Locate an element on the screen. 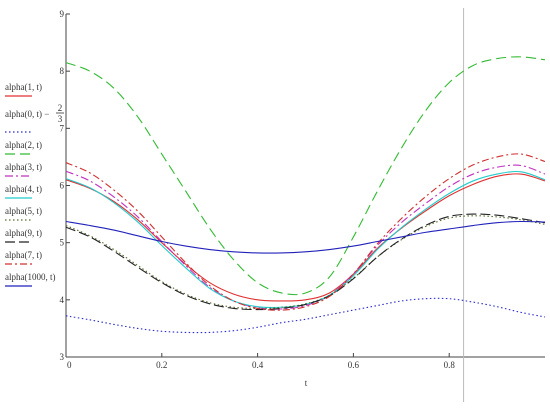  y-tick-label: 7 is located at coordinates (62, 128).